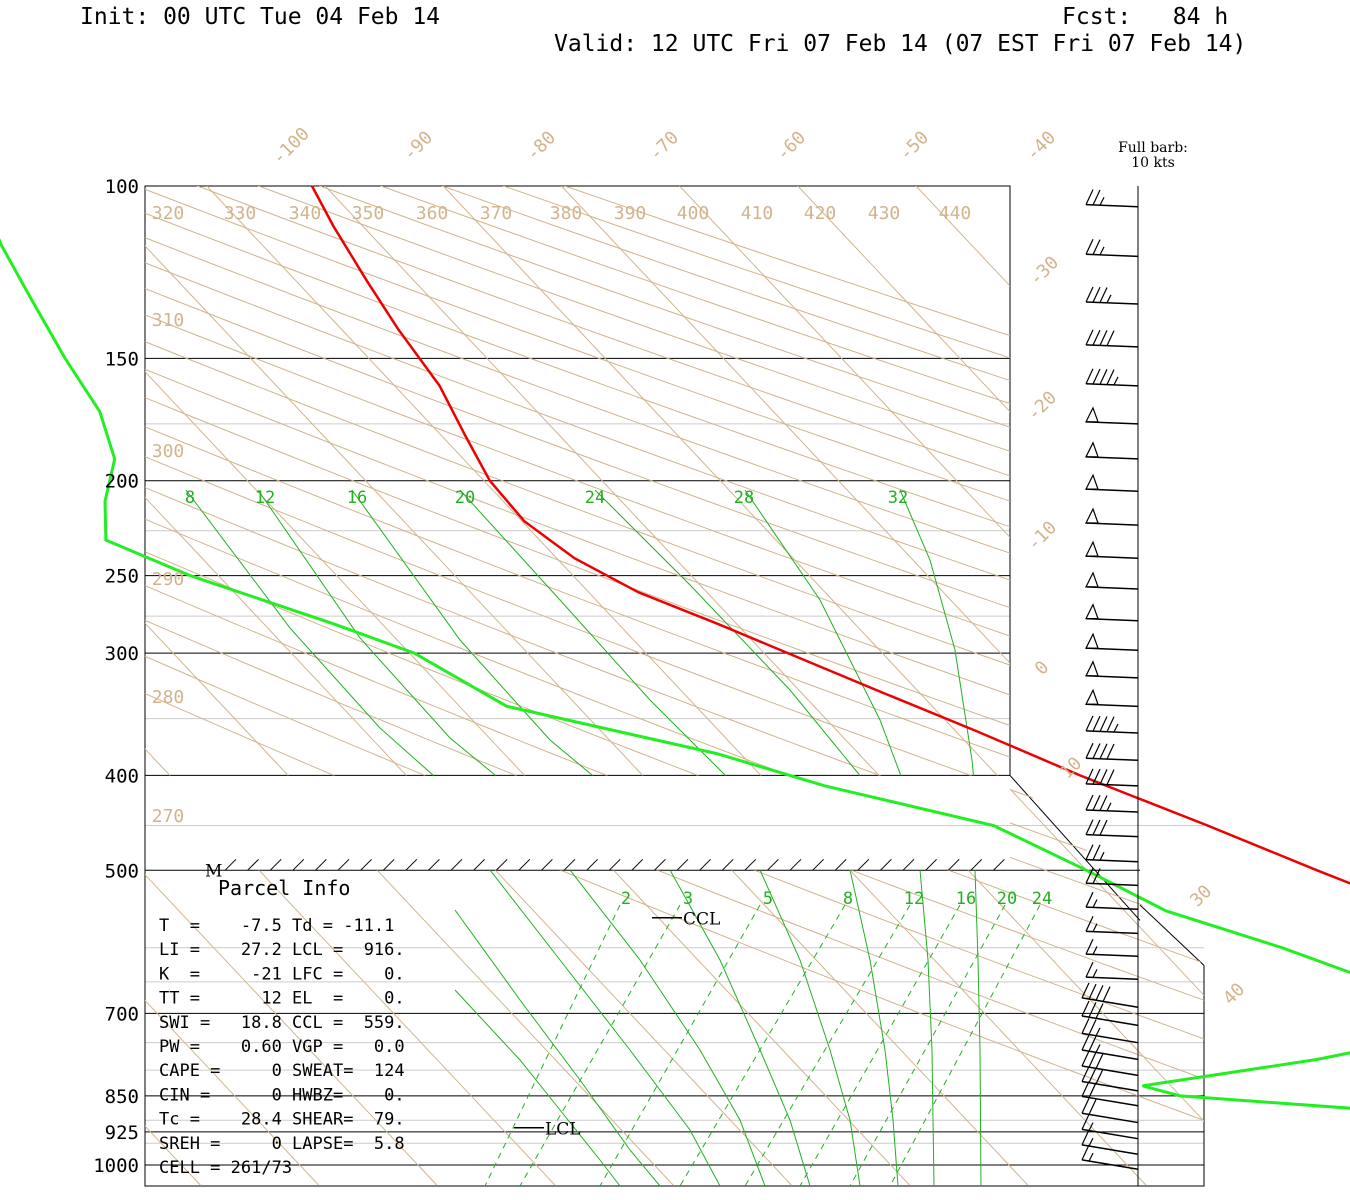 This screenshot has height=1200, width=1350. I want to click on theta-label: 350, so click(368, 213).